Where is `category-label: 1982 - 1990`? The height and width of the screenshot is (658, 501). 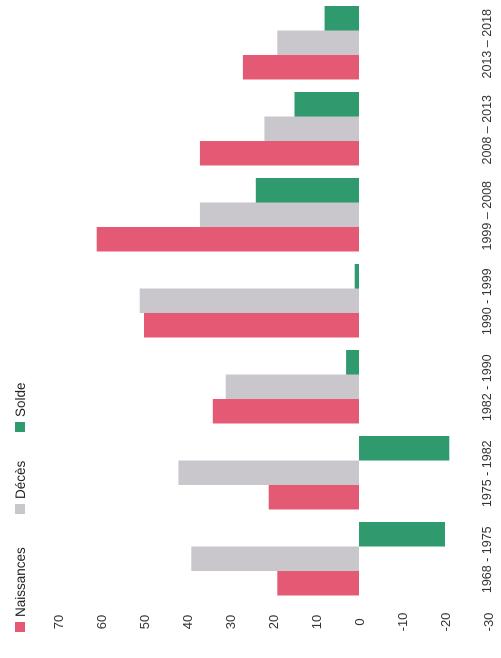 category-label: 1982 - 1990 is located at coordinates (487, 387).